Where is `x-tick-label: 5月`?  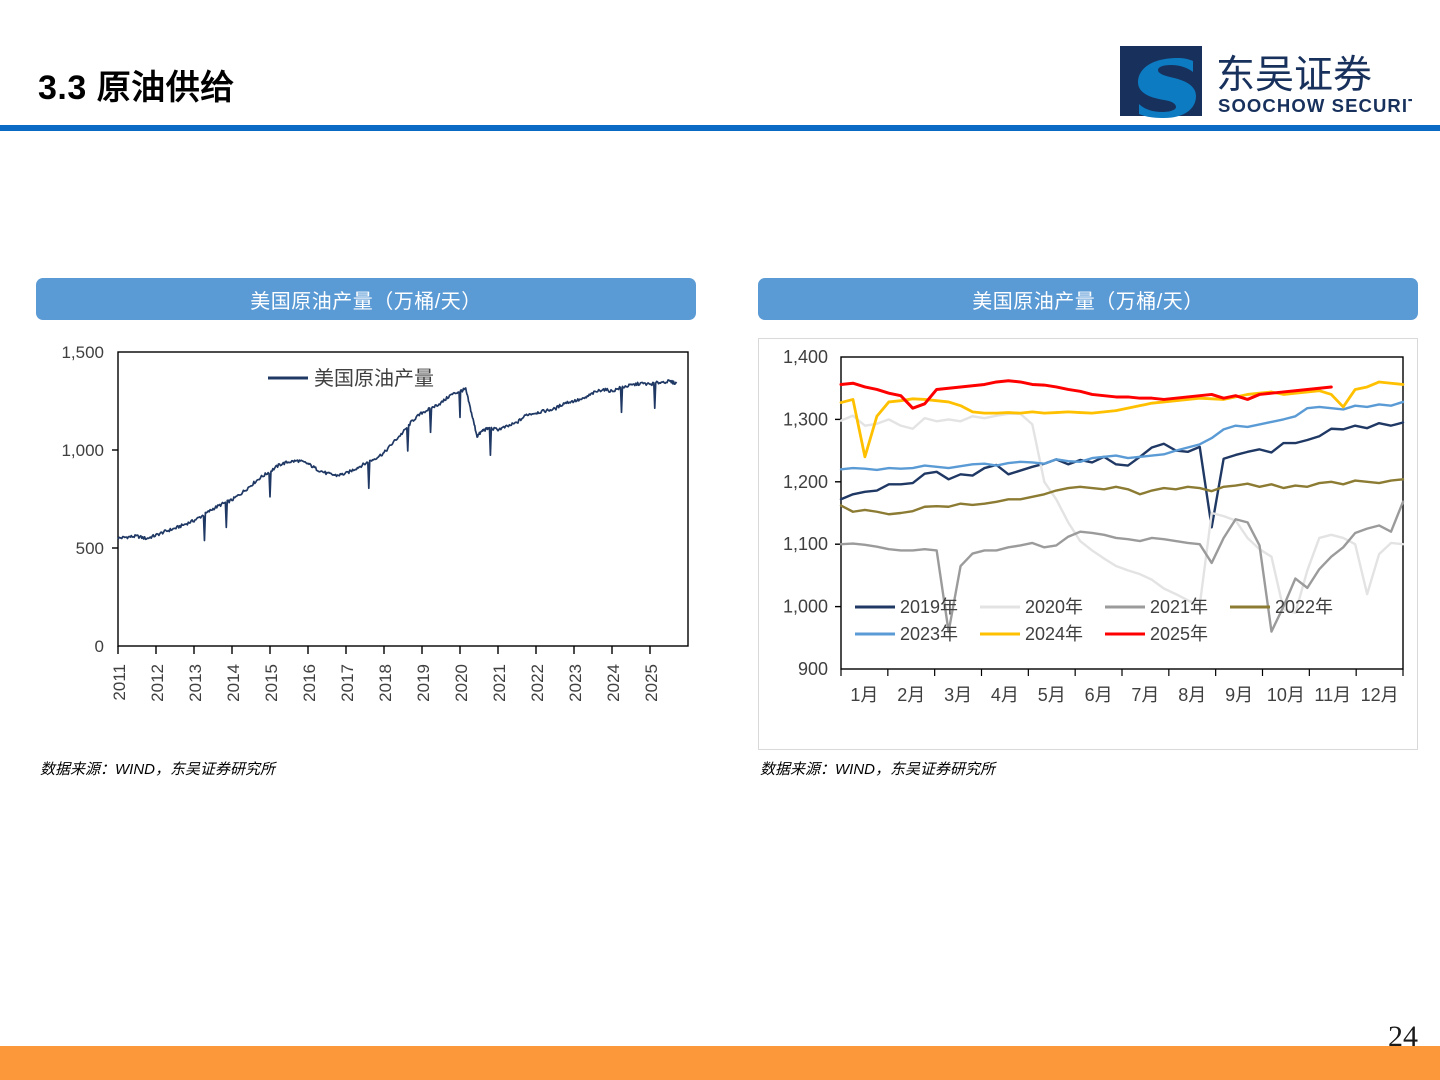
x-tick-label: 5月 is located at coordinates (1052, 695).